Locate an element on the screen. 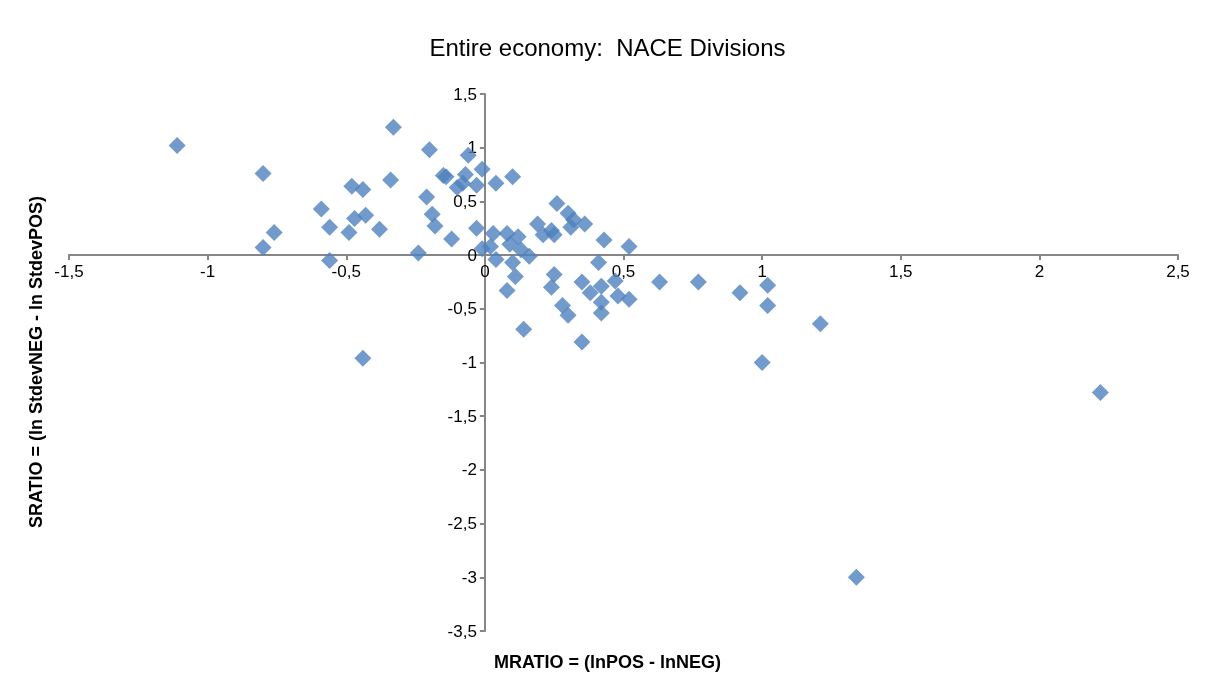 The width and height of the screenshot is (1215, 699). y-tick-label: 1,5 is located at coordinates (465, 94).